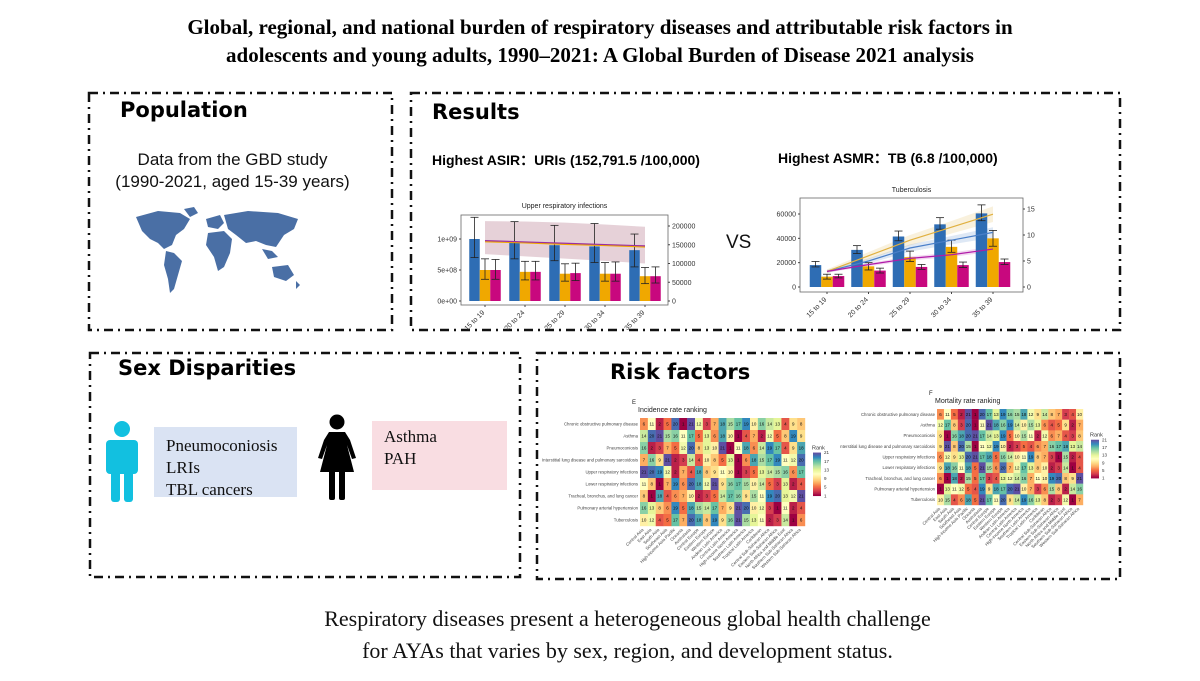 Image resolution: width=1200 pixels, height=681 pixels. What do you see at coordinates (770, 472) in the screenshot?
I see `cell-value: 14` at bounding box center [770, 472].